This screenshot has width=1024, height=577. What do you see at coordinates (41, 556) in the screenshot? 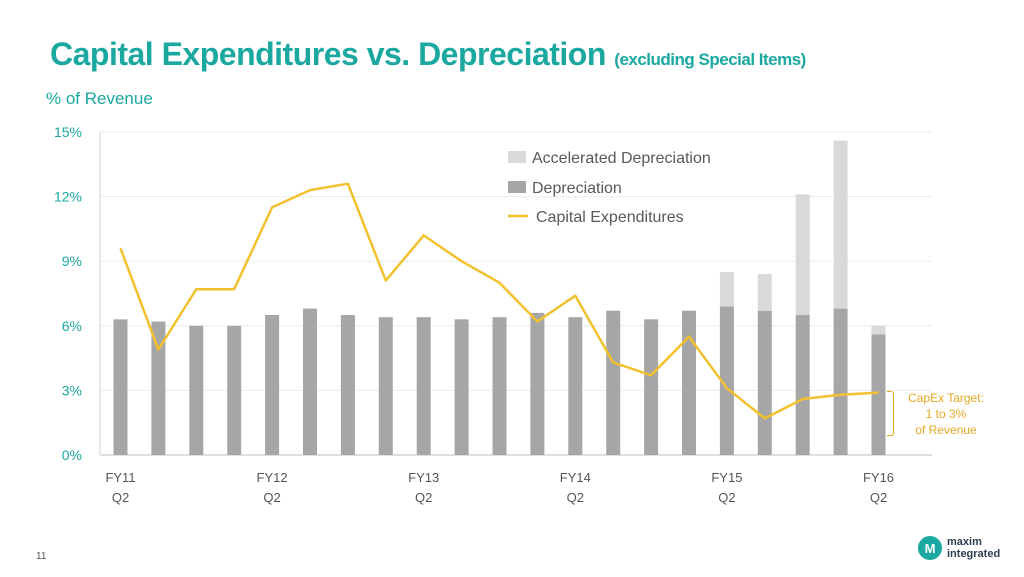
I see `page-number: 11` at bounding box center [41, 556].